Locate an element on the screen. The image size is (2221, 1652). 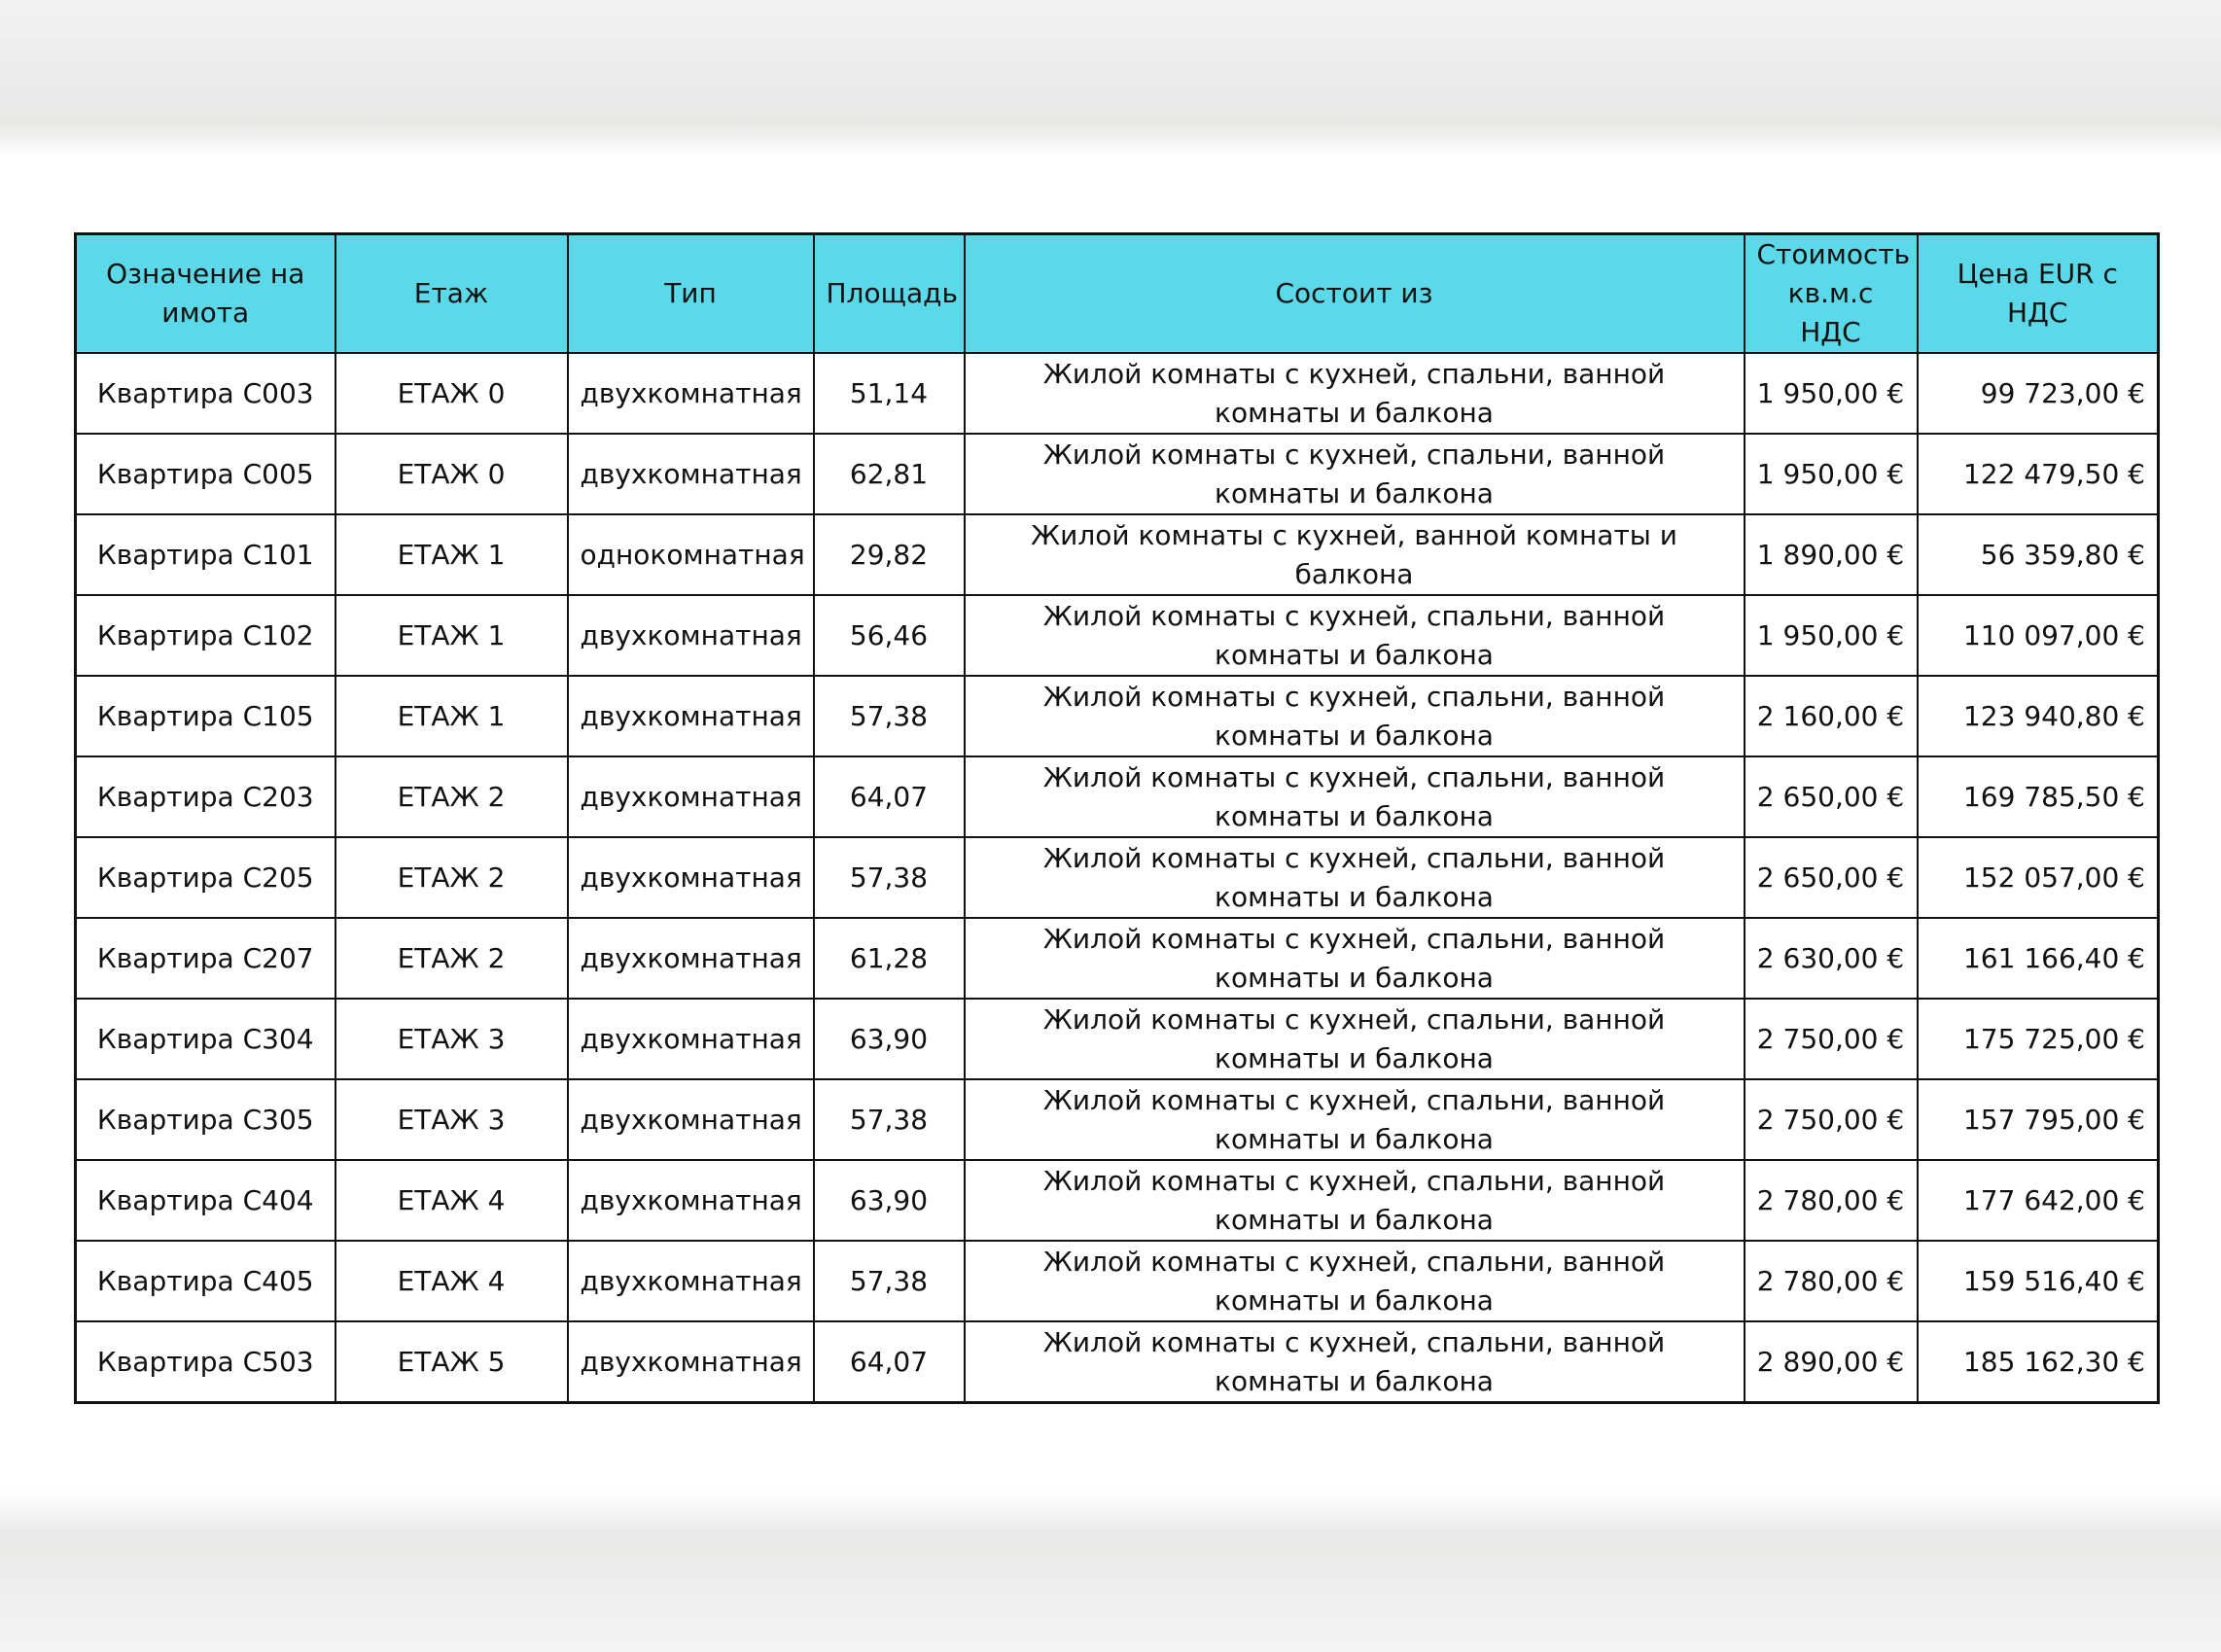
table-cell: 1 890,00 € is located at coordinates (1831, 554).